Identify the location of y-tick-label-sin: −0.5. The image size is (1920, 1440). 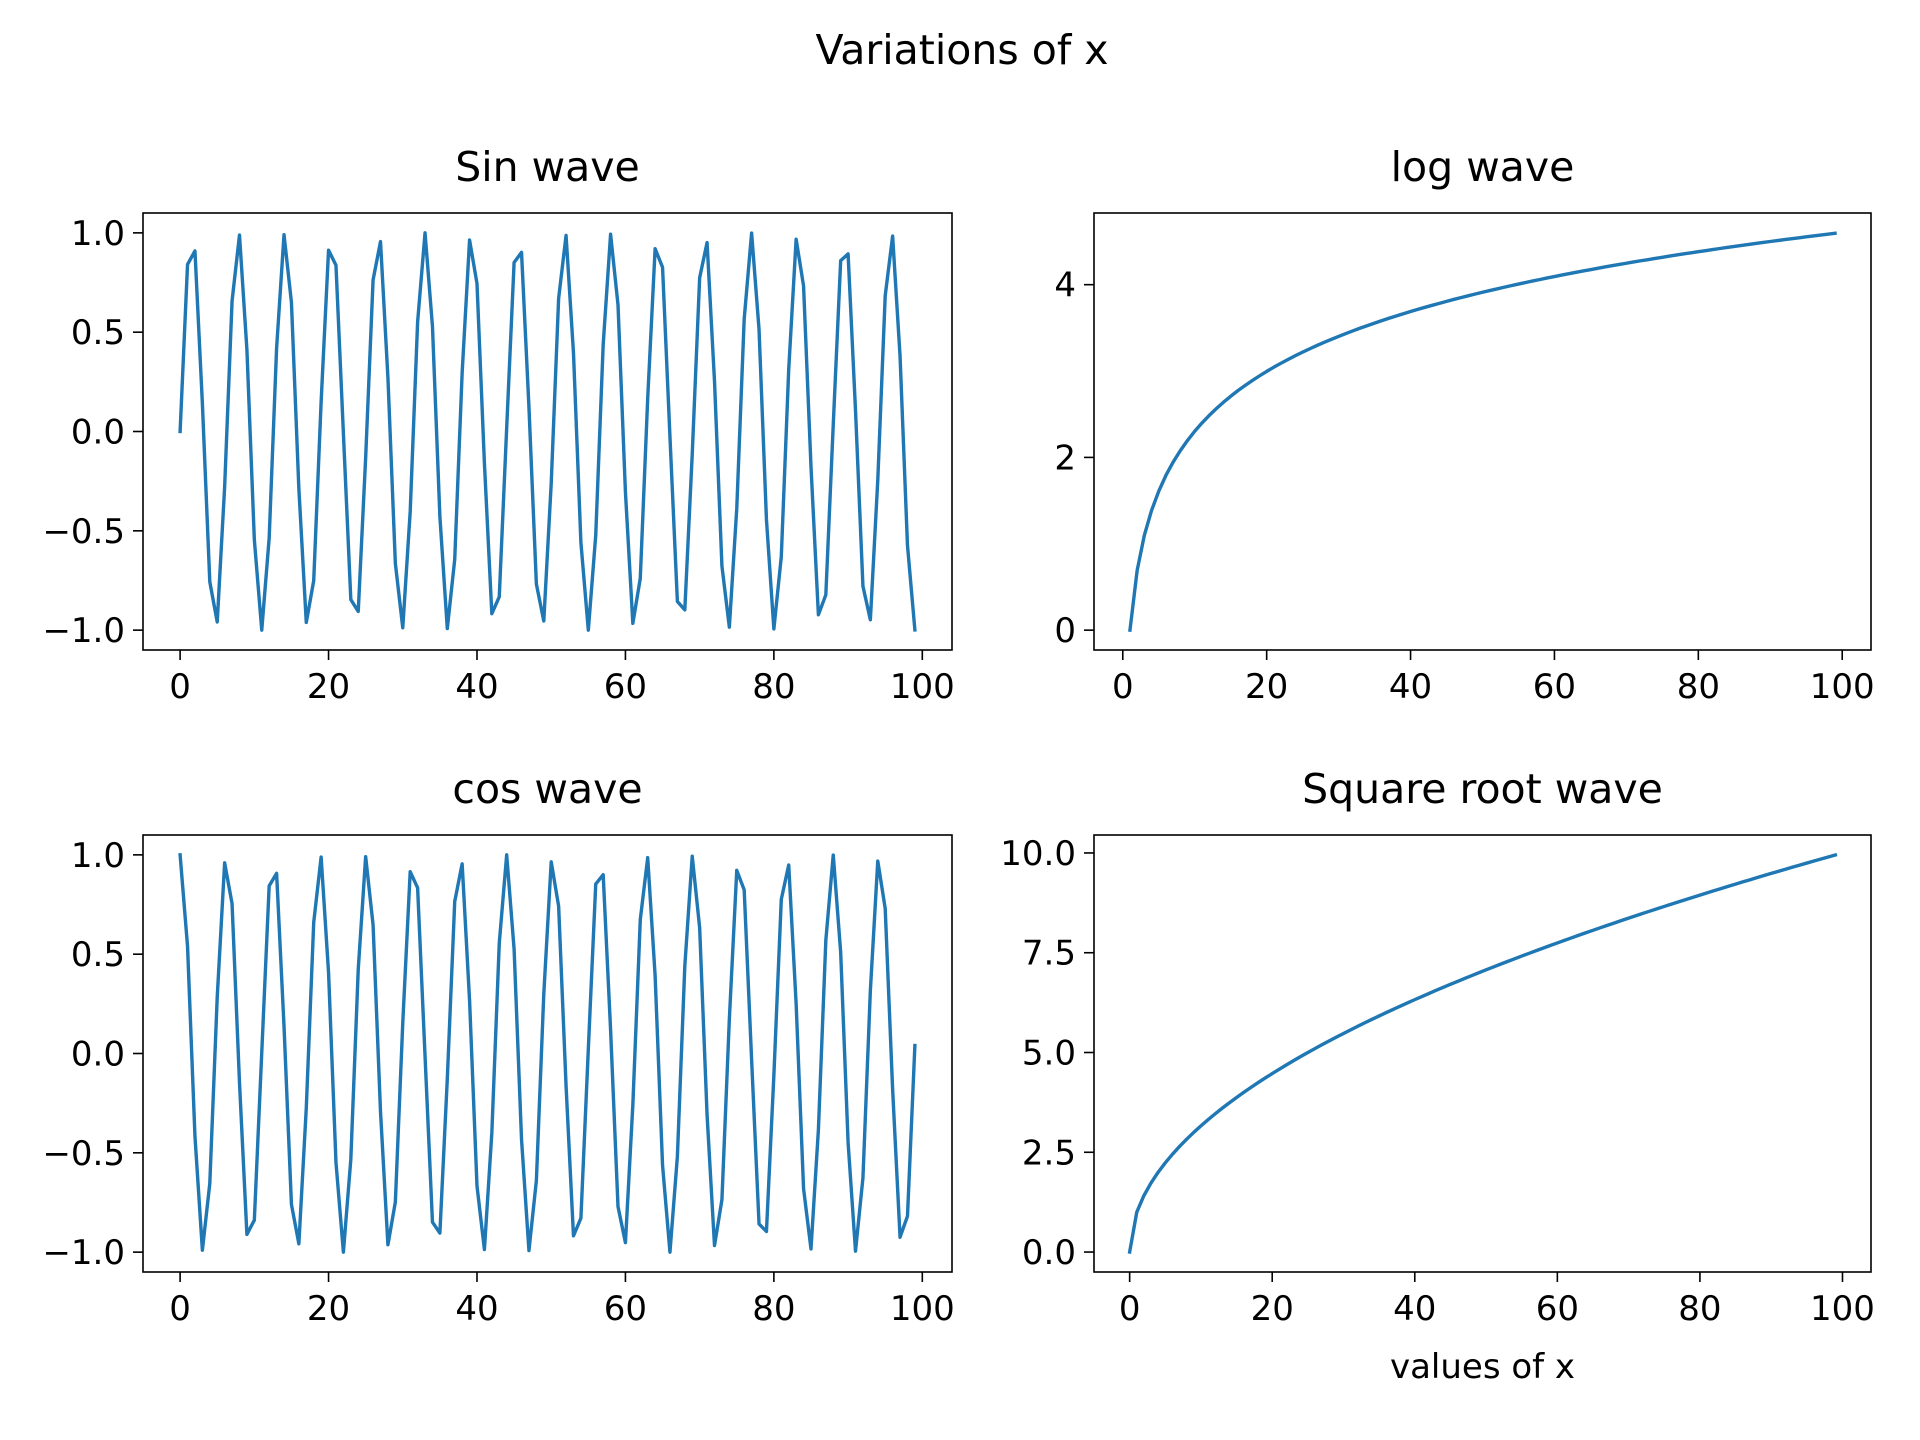
(83, 532).